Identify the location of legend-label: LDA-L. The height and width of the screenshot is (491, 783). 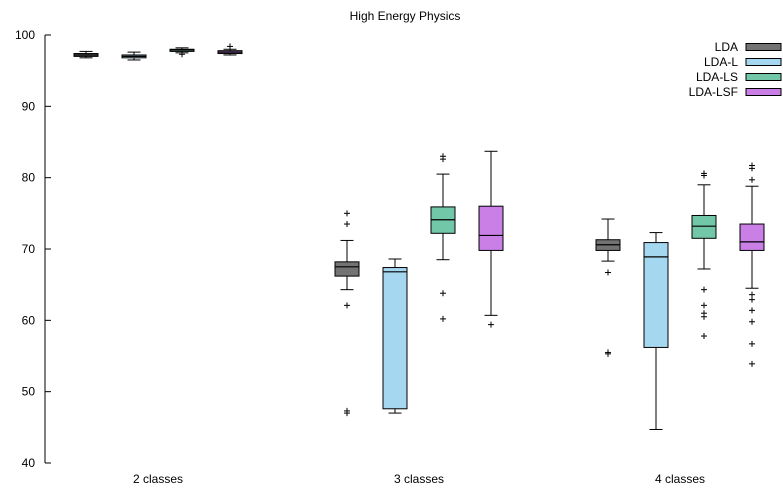
(721, 62).